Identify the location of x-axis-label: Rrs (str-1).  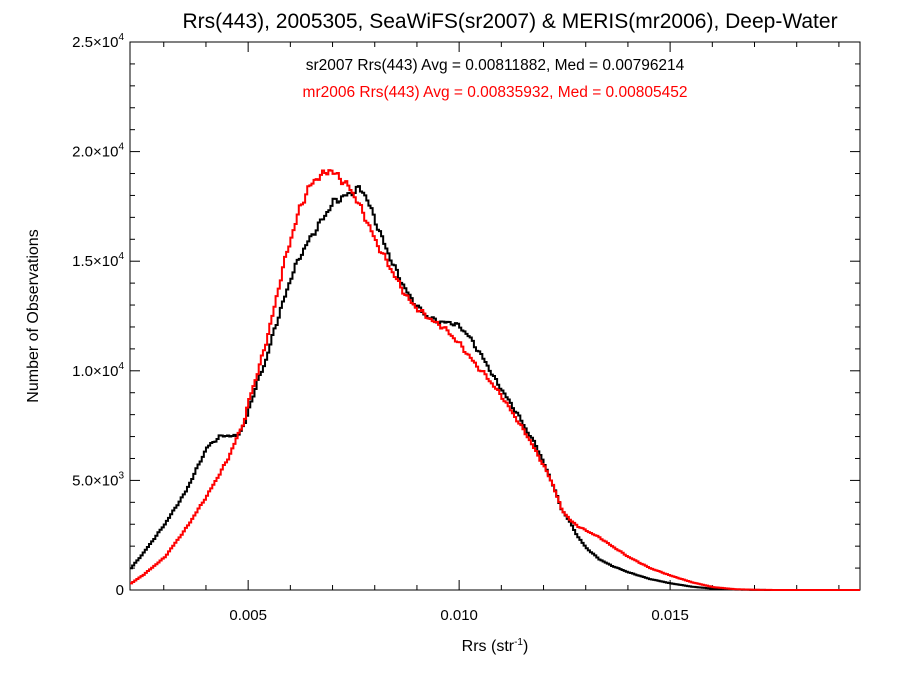
(495, 646).